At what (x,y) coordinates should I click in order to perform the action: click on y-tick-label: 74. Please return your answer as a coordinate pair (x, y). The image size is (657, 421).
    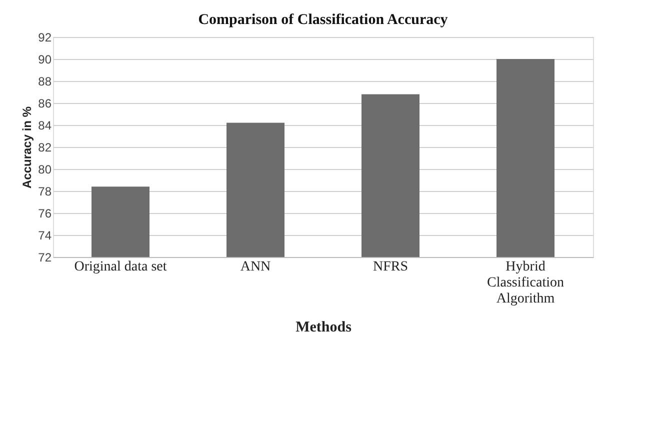
    Looking at the image, I should click on (45, 235).